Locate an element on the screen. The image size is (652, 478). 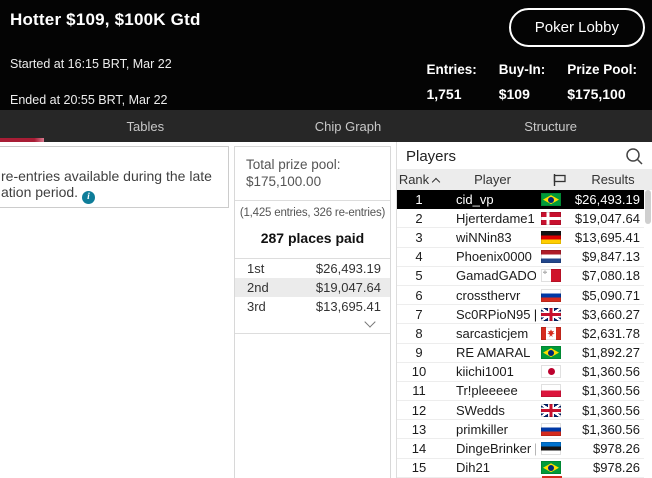
player-row-15: 15 Dih21 $978.26 is located at coordinates (520, 468).